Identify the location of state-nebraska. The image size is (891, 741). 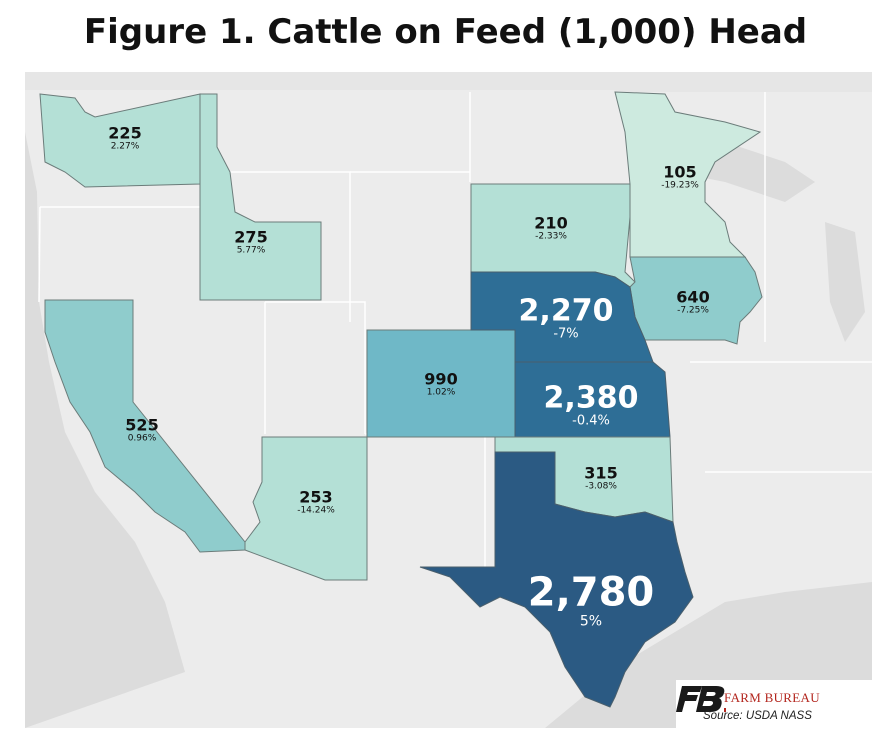
(562, 317).